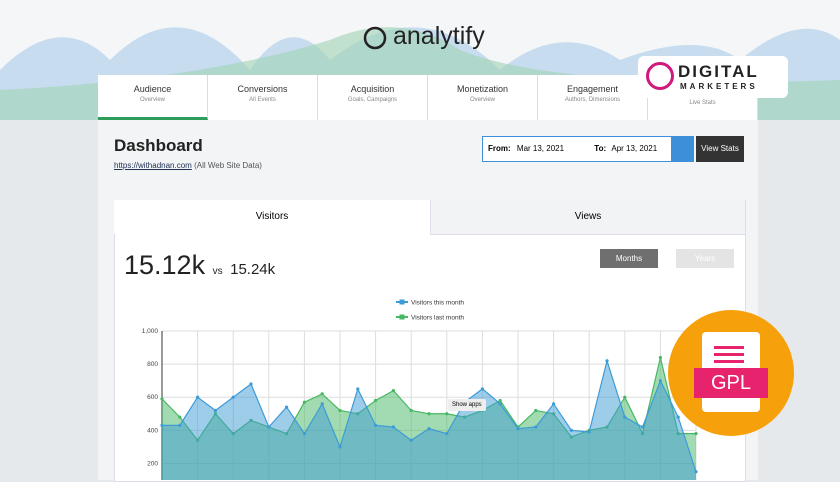 This screenshot has width=840, height=482. I want to click on gpl-label: GPL, so click(731, 383).